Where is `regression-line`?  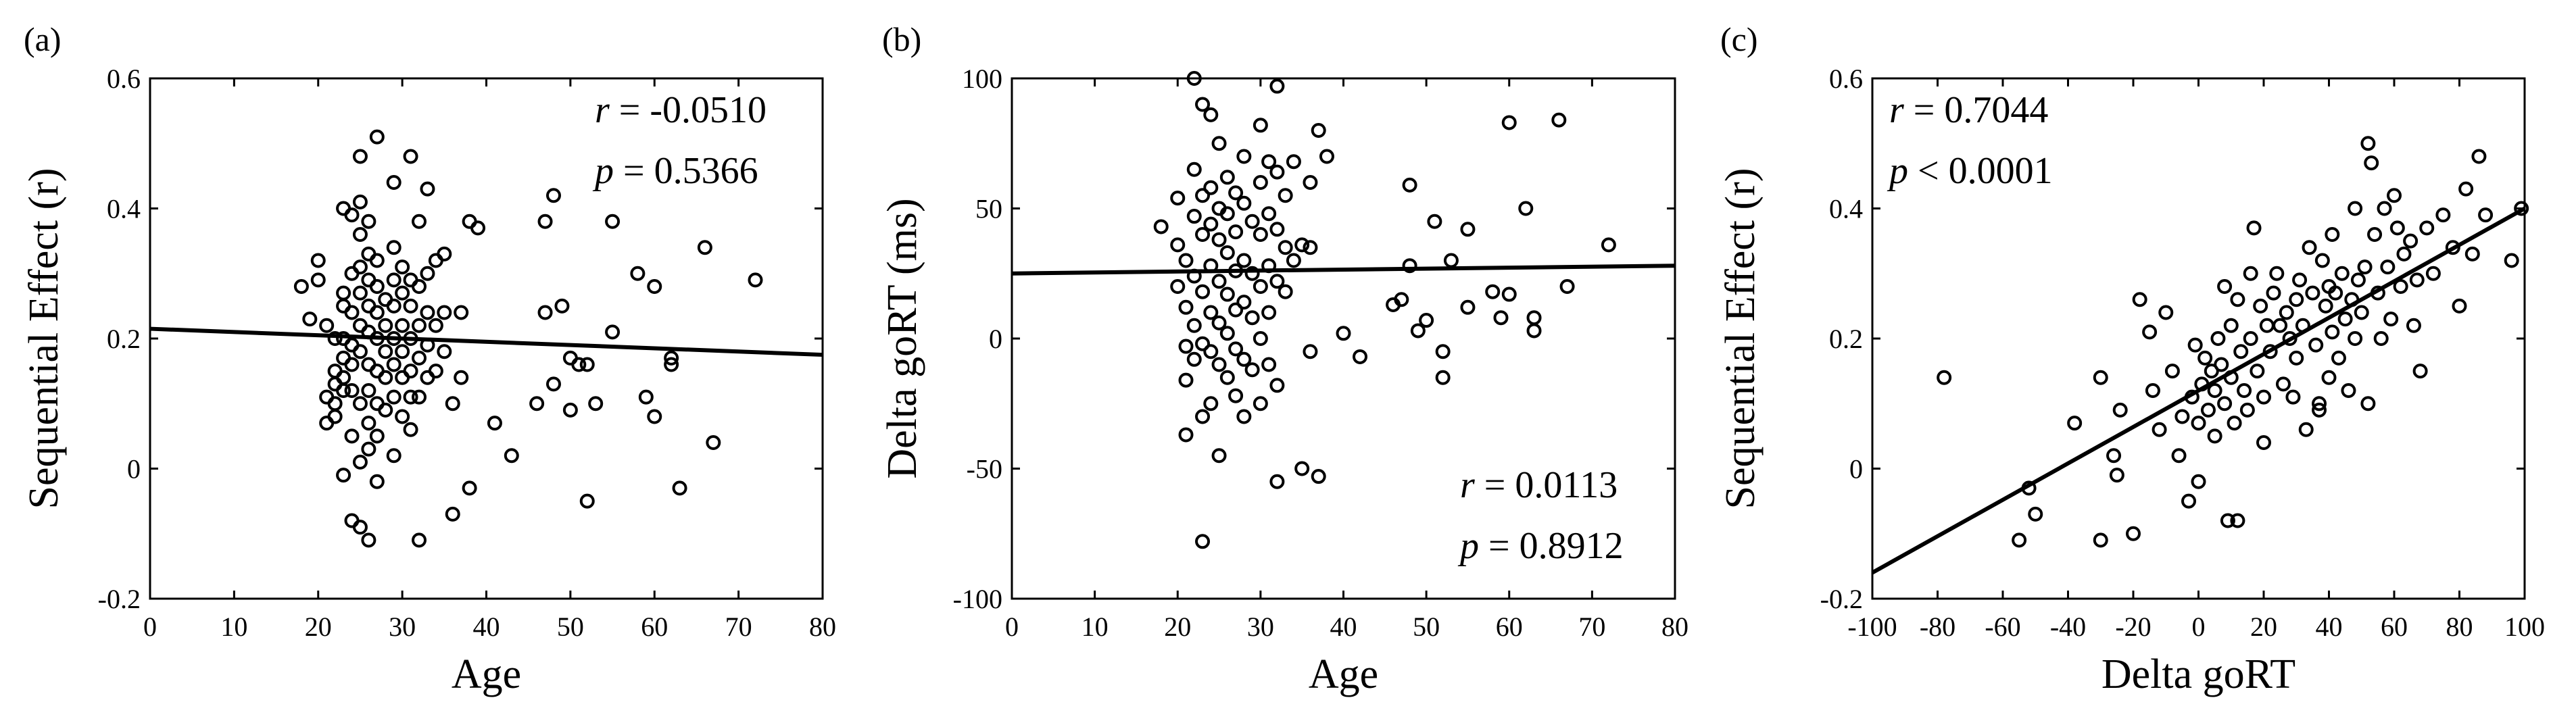
regression-line is located at coordinates (486, 341).